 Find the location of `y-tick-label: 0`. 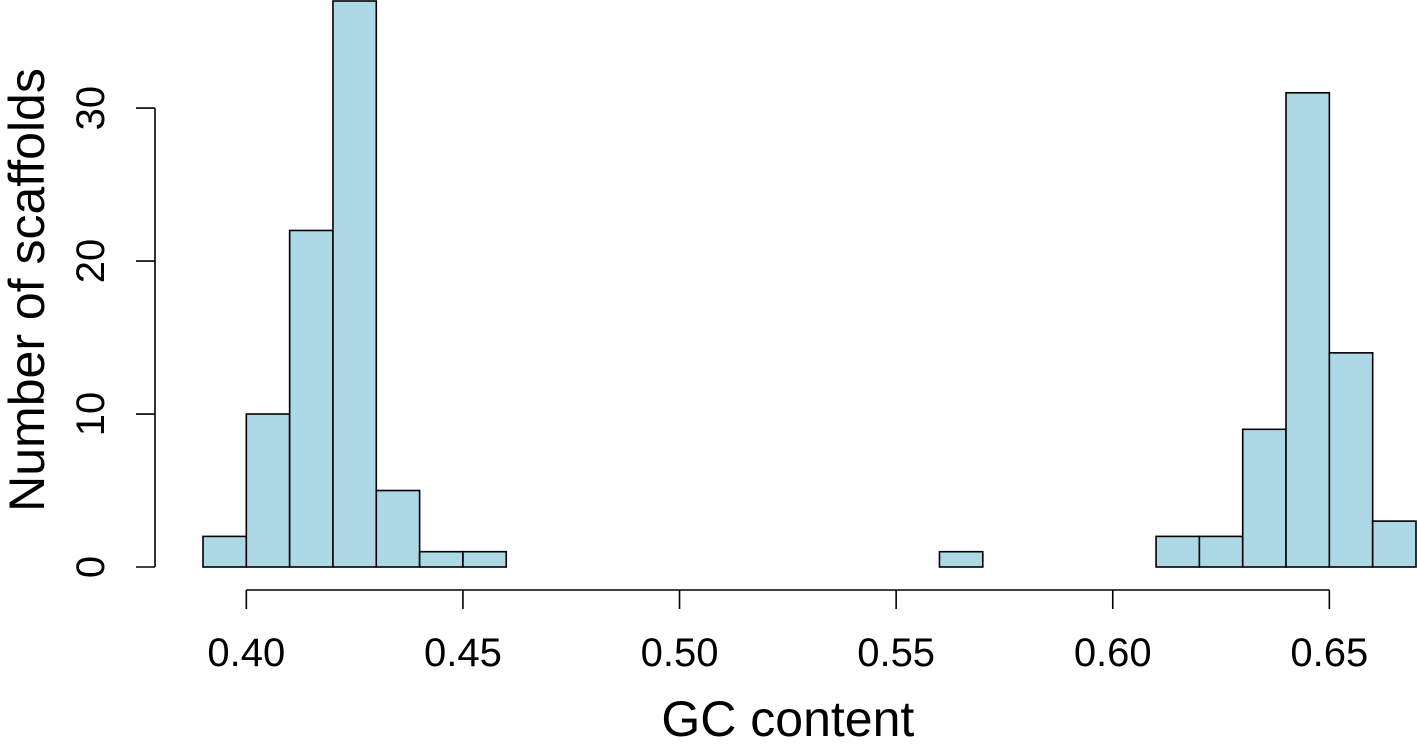

y-tick-label: 0 is located at coordinates (91, 567).